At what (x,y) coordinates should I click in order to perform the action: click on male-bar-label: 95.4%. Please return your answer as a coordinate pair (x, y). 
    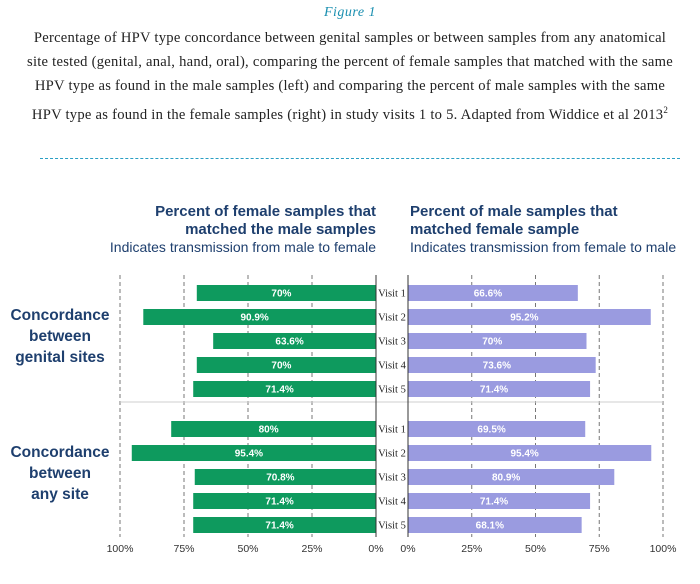
    Looking at the image, I should click on (524, 454).